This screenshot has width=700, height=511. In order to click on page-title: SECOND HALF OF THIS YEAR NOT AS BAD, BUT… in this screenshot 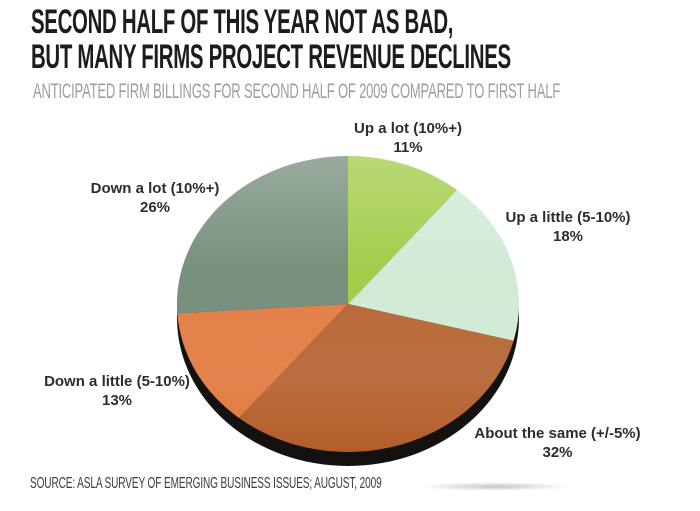, I will do `click(365, 40)`.